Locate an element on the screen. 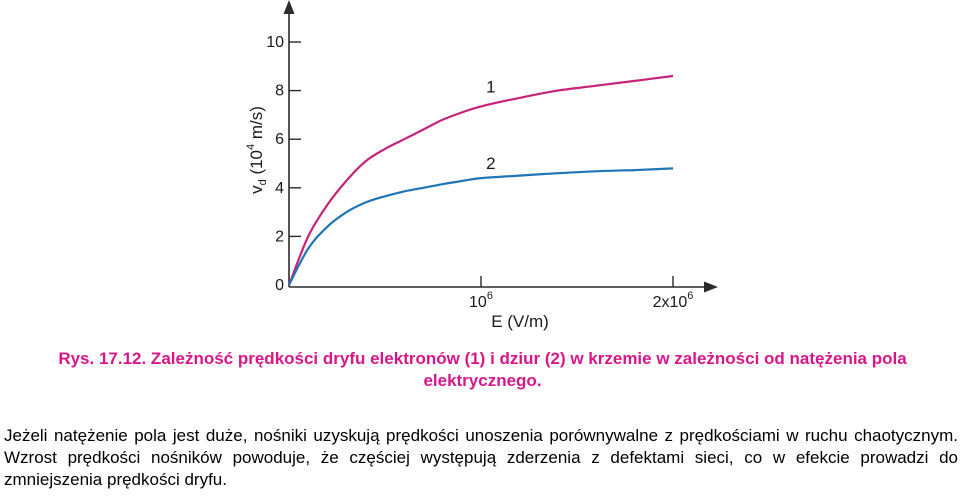  y-axis-label: vd (104 m/s) is located at coordinates (257, 150).